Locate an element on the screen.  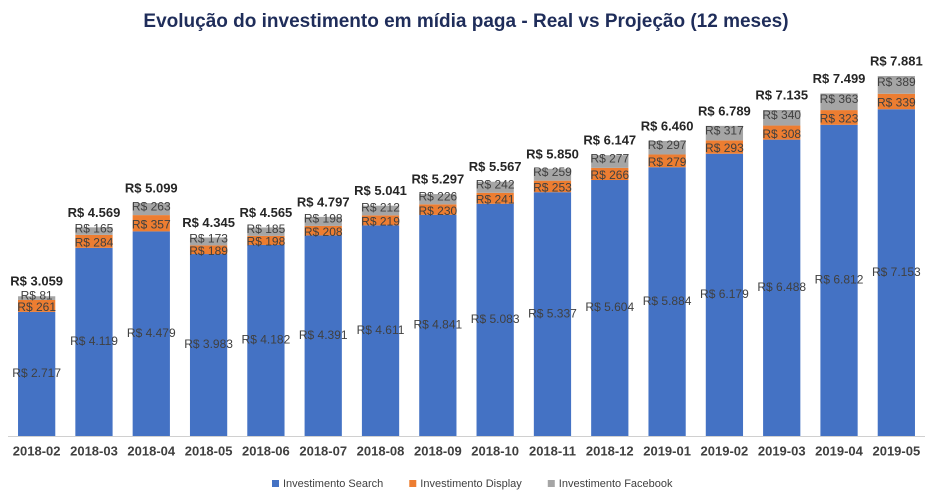
x-tick-label: 2018-08 is located at coordinates (381, 450).